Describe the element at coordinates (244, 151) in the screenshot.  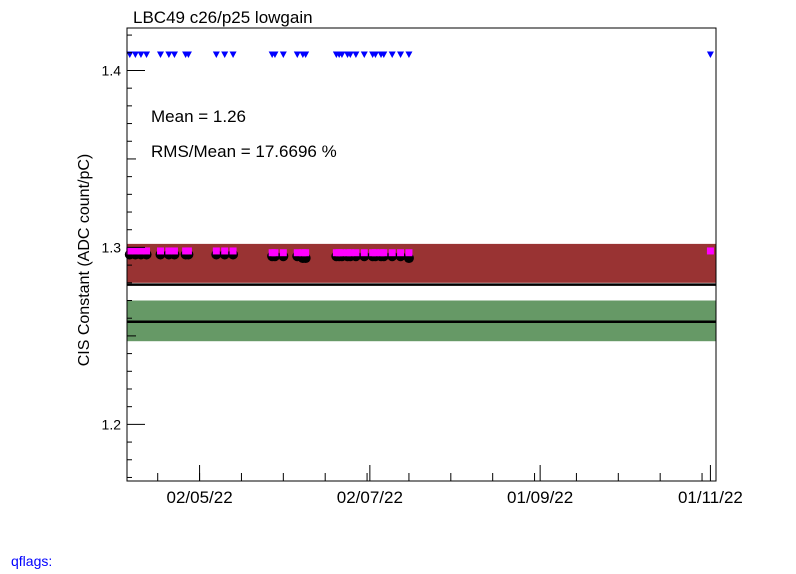
I see `rms-label: RMS/Mean = 17.6696 %` at that location.